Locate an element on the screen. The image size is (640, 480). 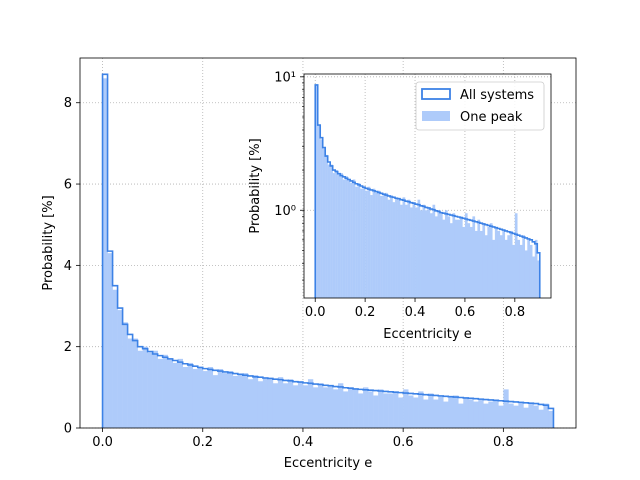
inset-x-tick-label: 0.0 is located at coordinates (315, 312).